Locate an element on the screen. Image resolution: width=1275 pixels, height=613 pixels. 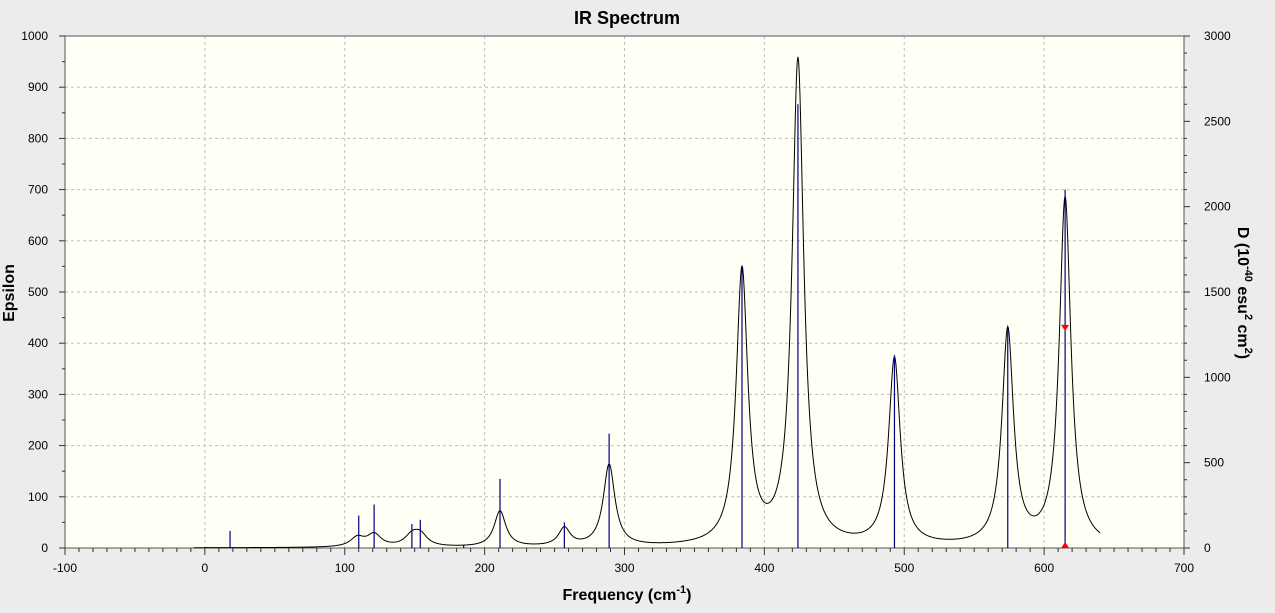
y-left-tick-label: 200 is located at coordinates (38, 446).